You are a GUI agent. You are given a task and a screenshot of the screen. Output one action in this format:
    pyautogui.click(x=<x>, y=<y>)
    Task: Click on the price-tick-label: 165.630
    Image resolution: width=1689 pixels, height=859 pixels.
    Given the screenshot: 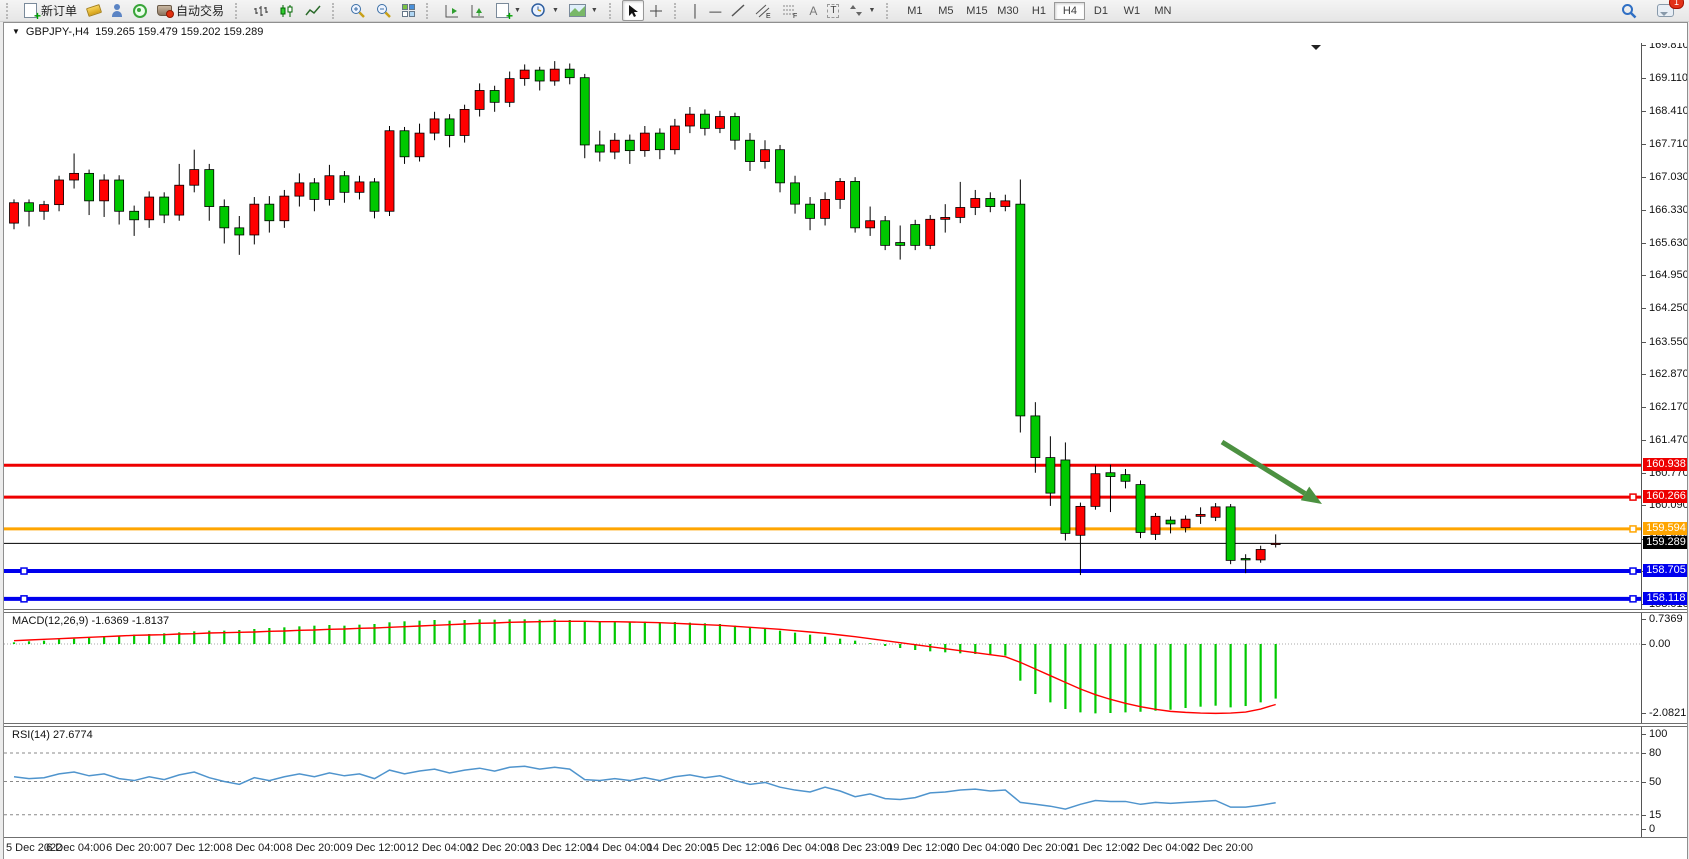 What is the action you would take?
    pyautogui.click(x=1668, y=243)
    